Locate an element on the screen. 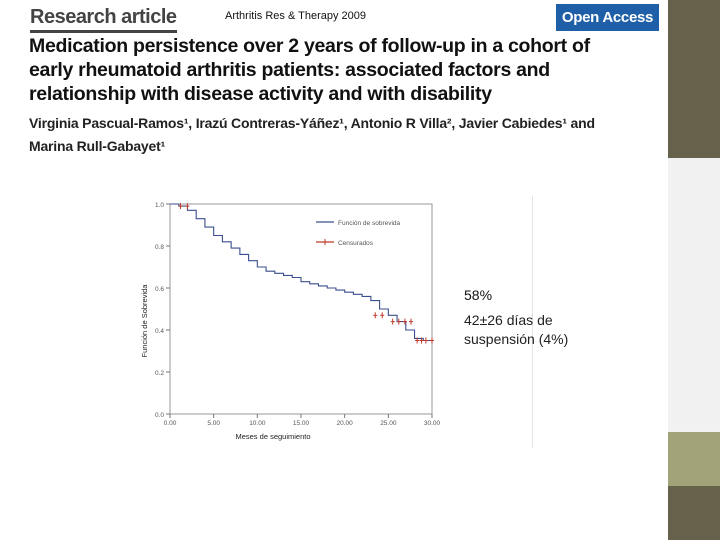 Image resolution: width=720 pixels, height=540 pixels. survival-step-line is located at coordinates (301, 272).